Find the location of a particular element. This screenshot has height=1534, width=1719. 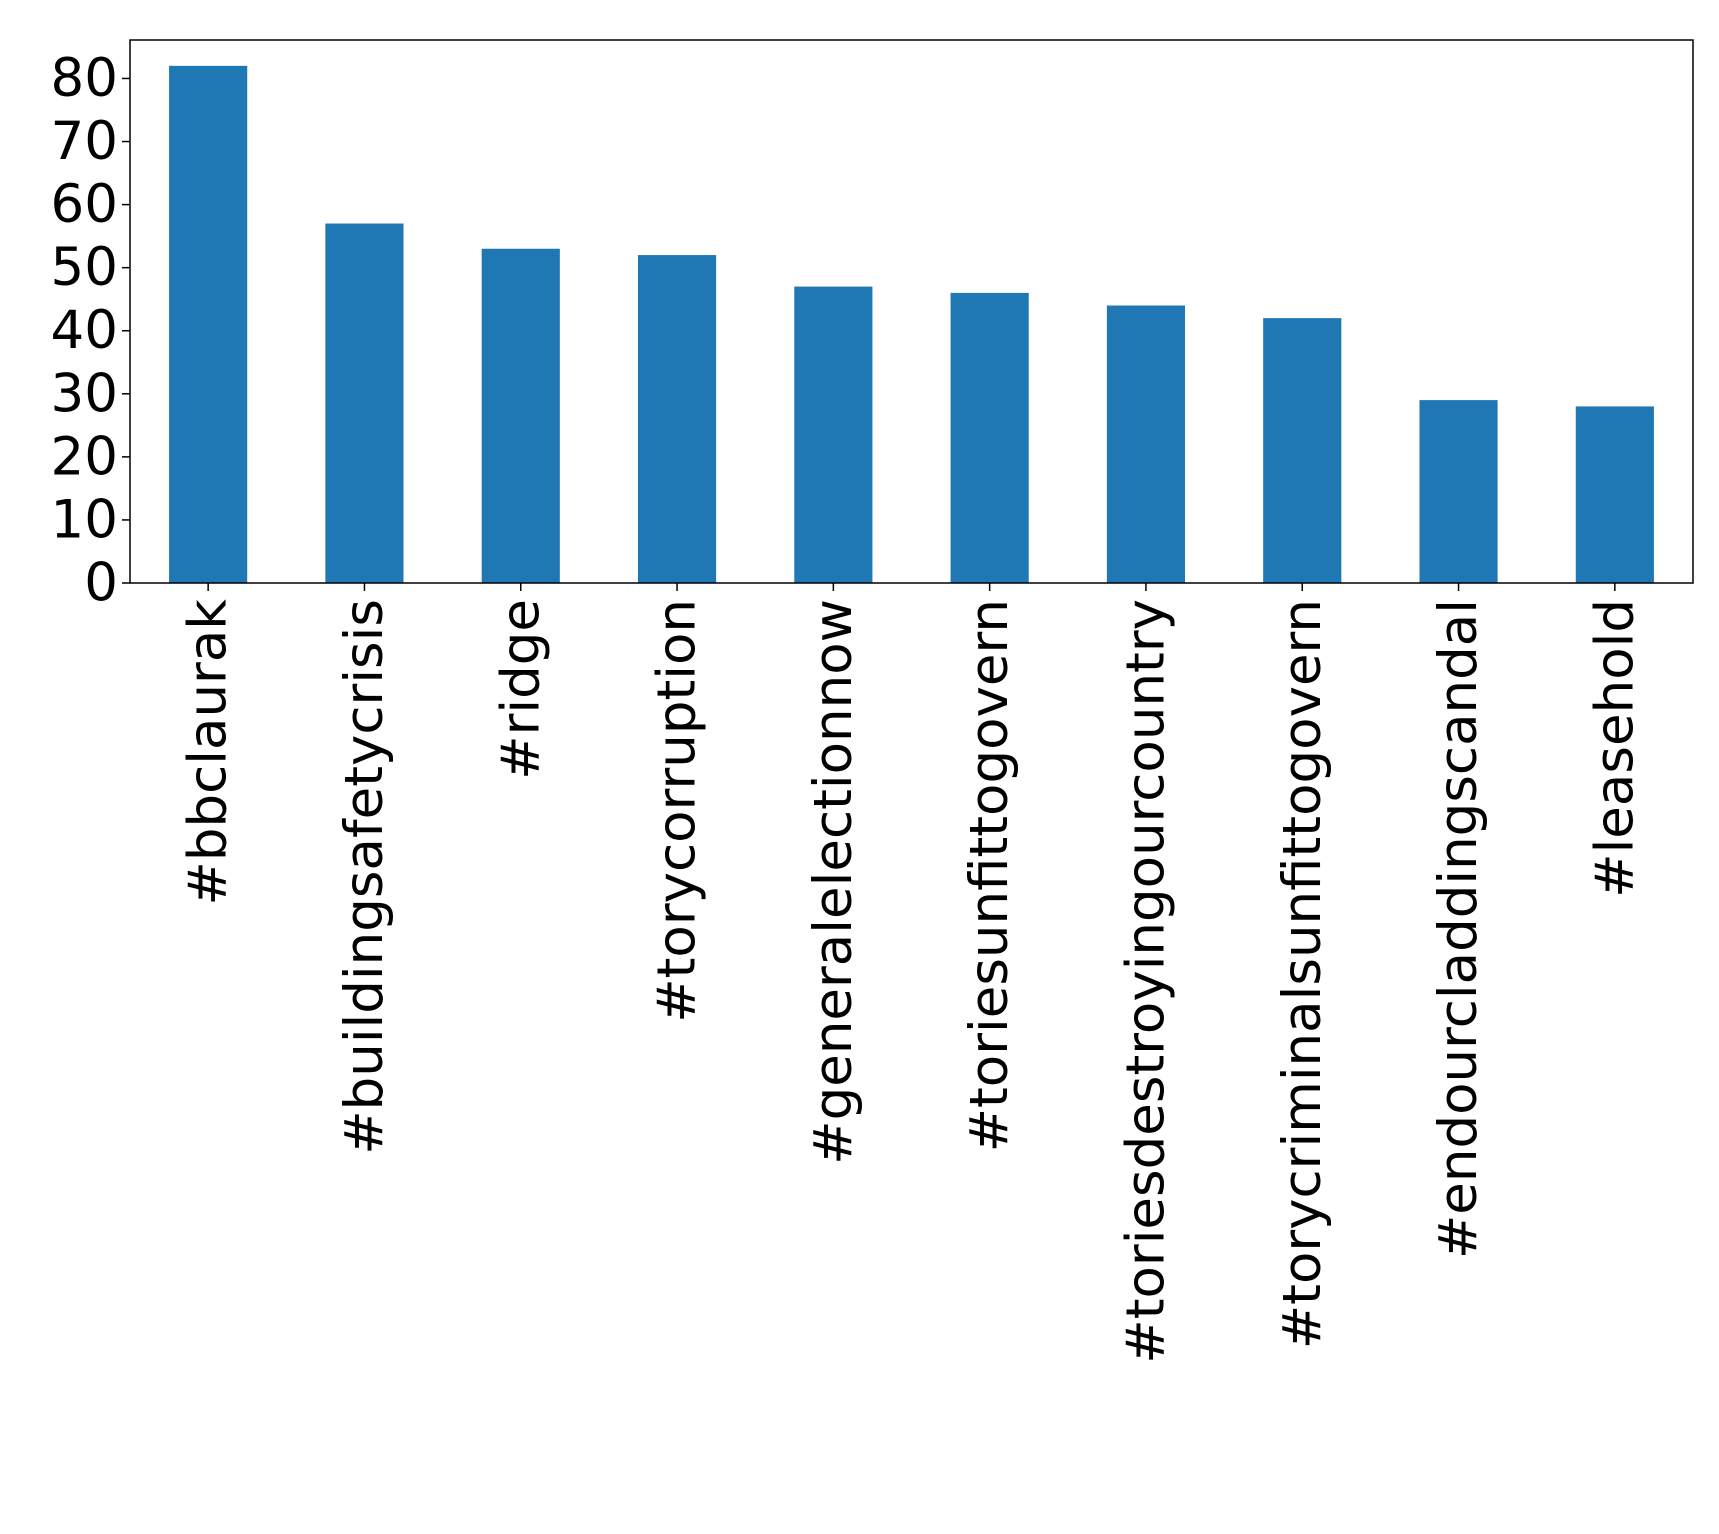

y-tick-label-4: 40 is located at coordinates (84, 330).